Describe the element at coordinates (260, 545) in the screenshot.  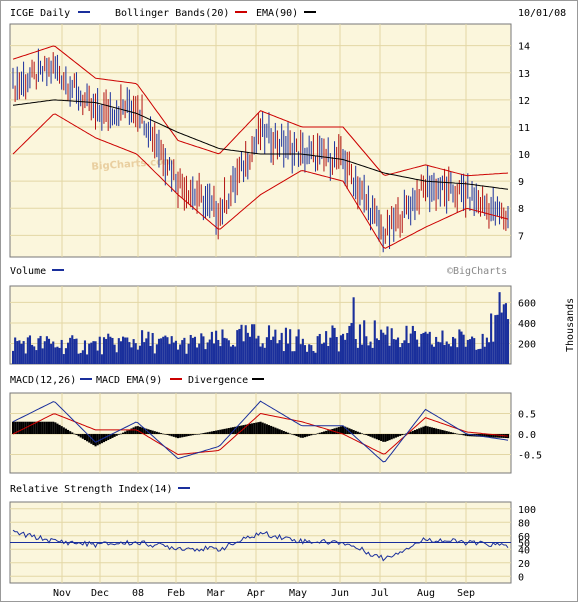
I see `rsi-line` at that location.